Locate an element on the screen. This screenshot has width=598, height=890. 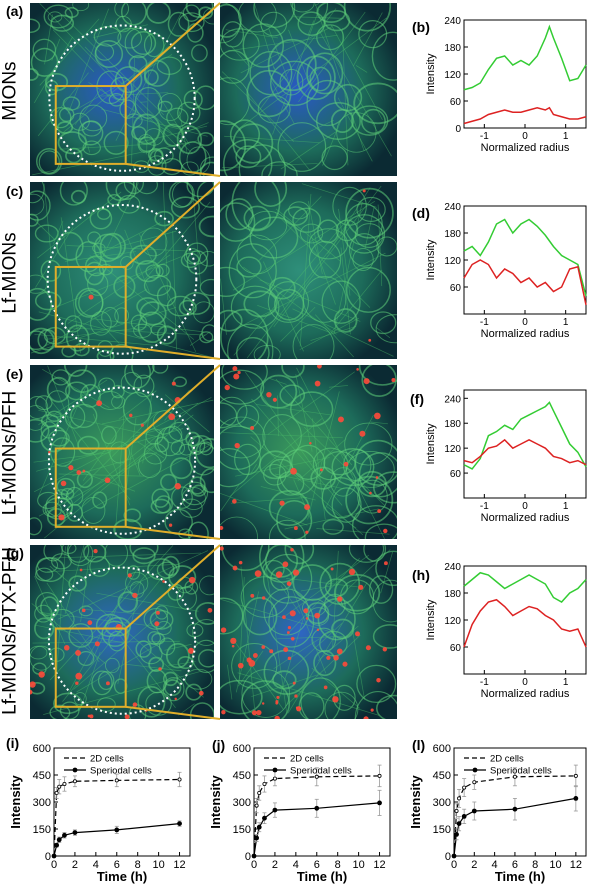
x-tick-label: 10 is located at coordinates (158, 865).